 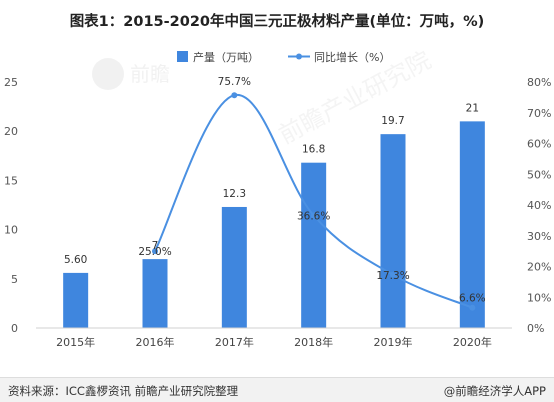 I want to click on x-axis: 2015年 2016年 2017年 2018年 2019年 2020年, so click(x=274, y=338).